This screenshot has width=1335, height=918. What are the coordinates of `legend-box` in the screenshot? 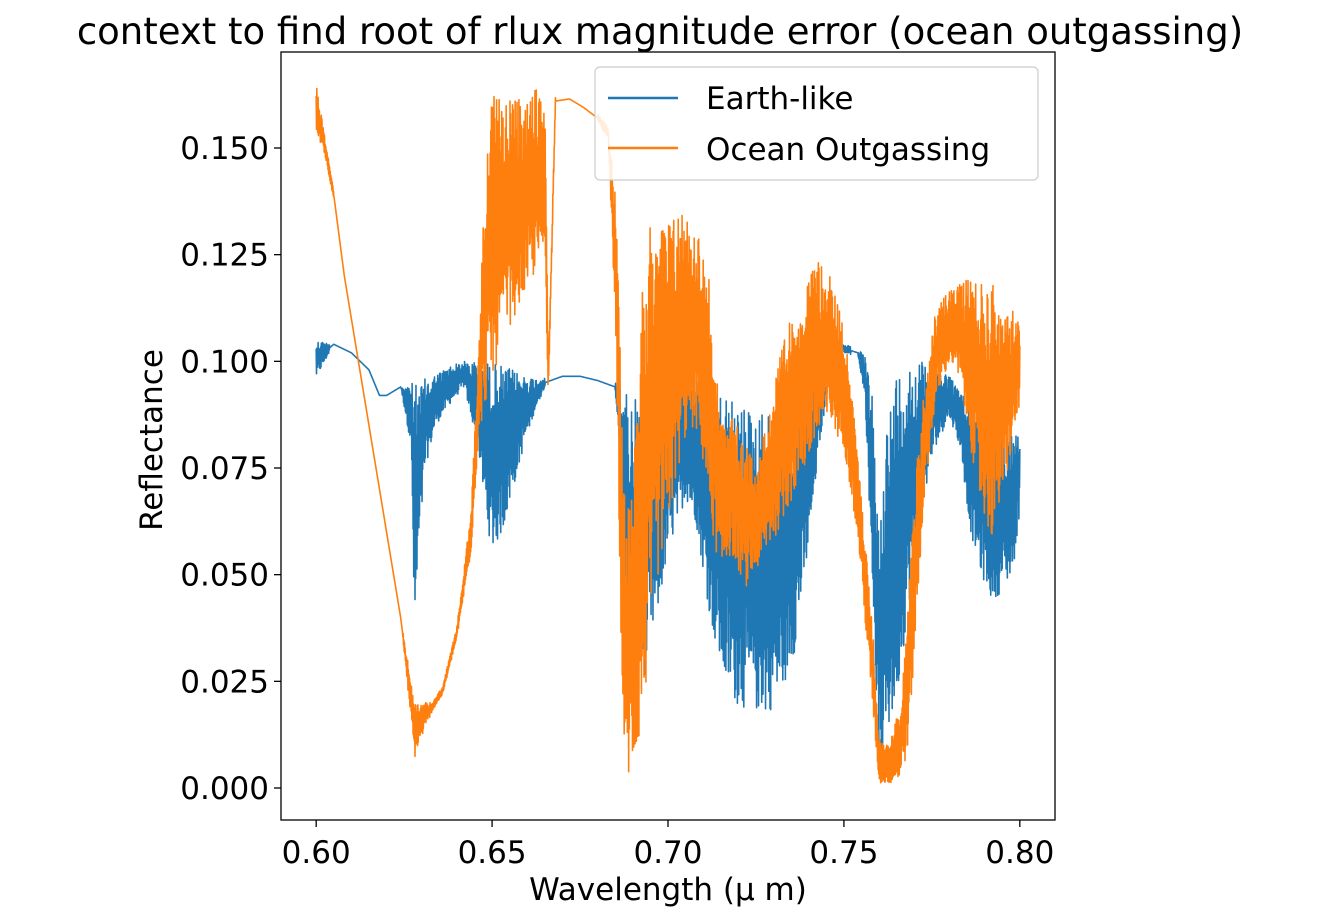 It's located at (816, 123).